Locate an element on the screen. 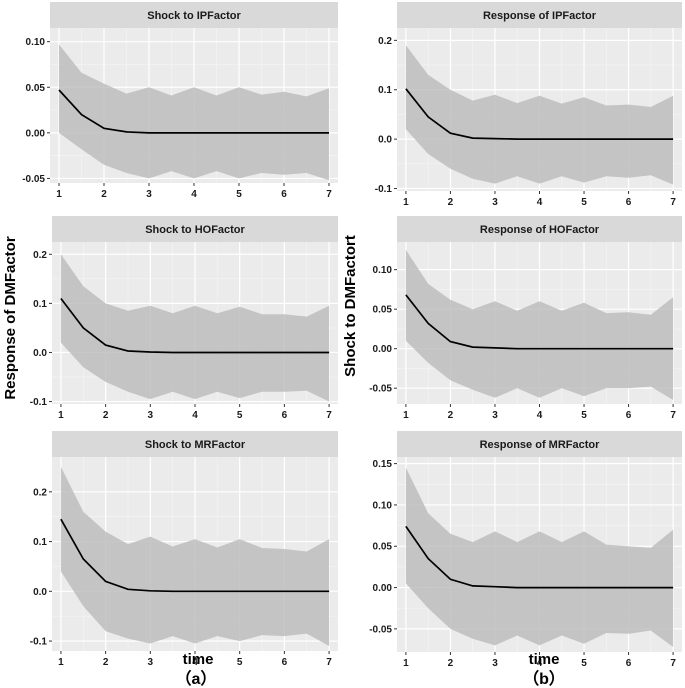  chart-2-strip is located at coordinates (539, 15).